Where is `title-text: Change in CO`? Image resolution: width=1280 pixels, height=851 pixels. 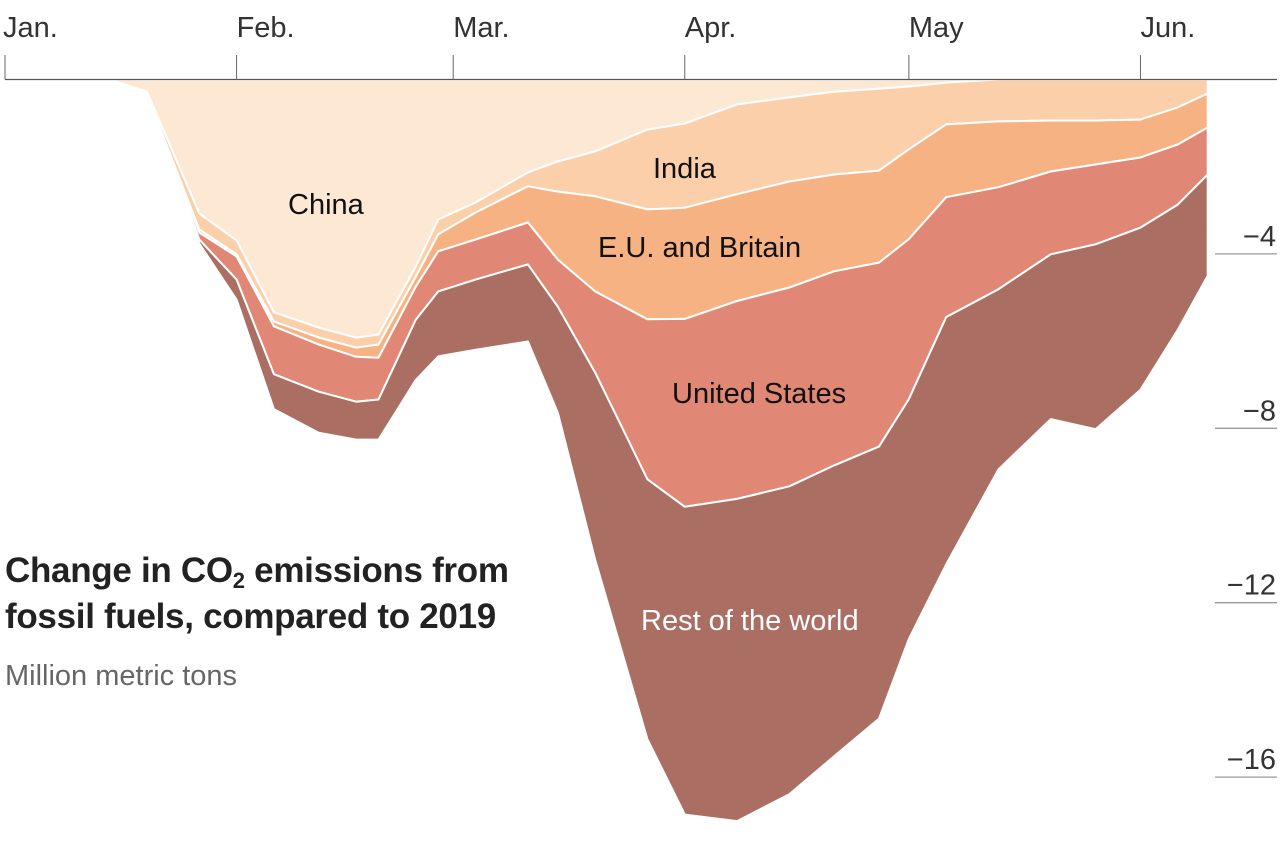
title-text: Change in CO is located at coordinates (119, 570).